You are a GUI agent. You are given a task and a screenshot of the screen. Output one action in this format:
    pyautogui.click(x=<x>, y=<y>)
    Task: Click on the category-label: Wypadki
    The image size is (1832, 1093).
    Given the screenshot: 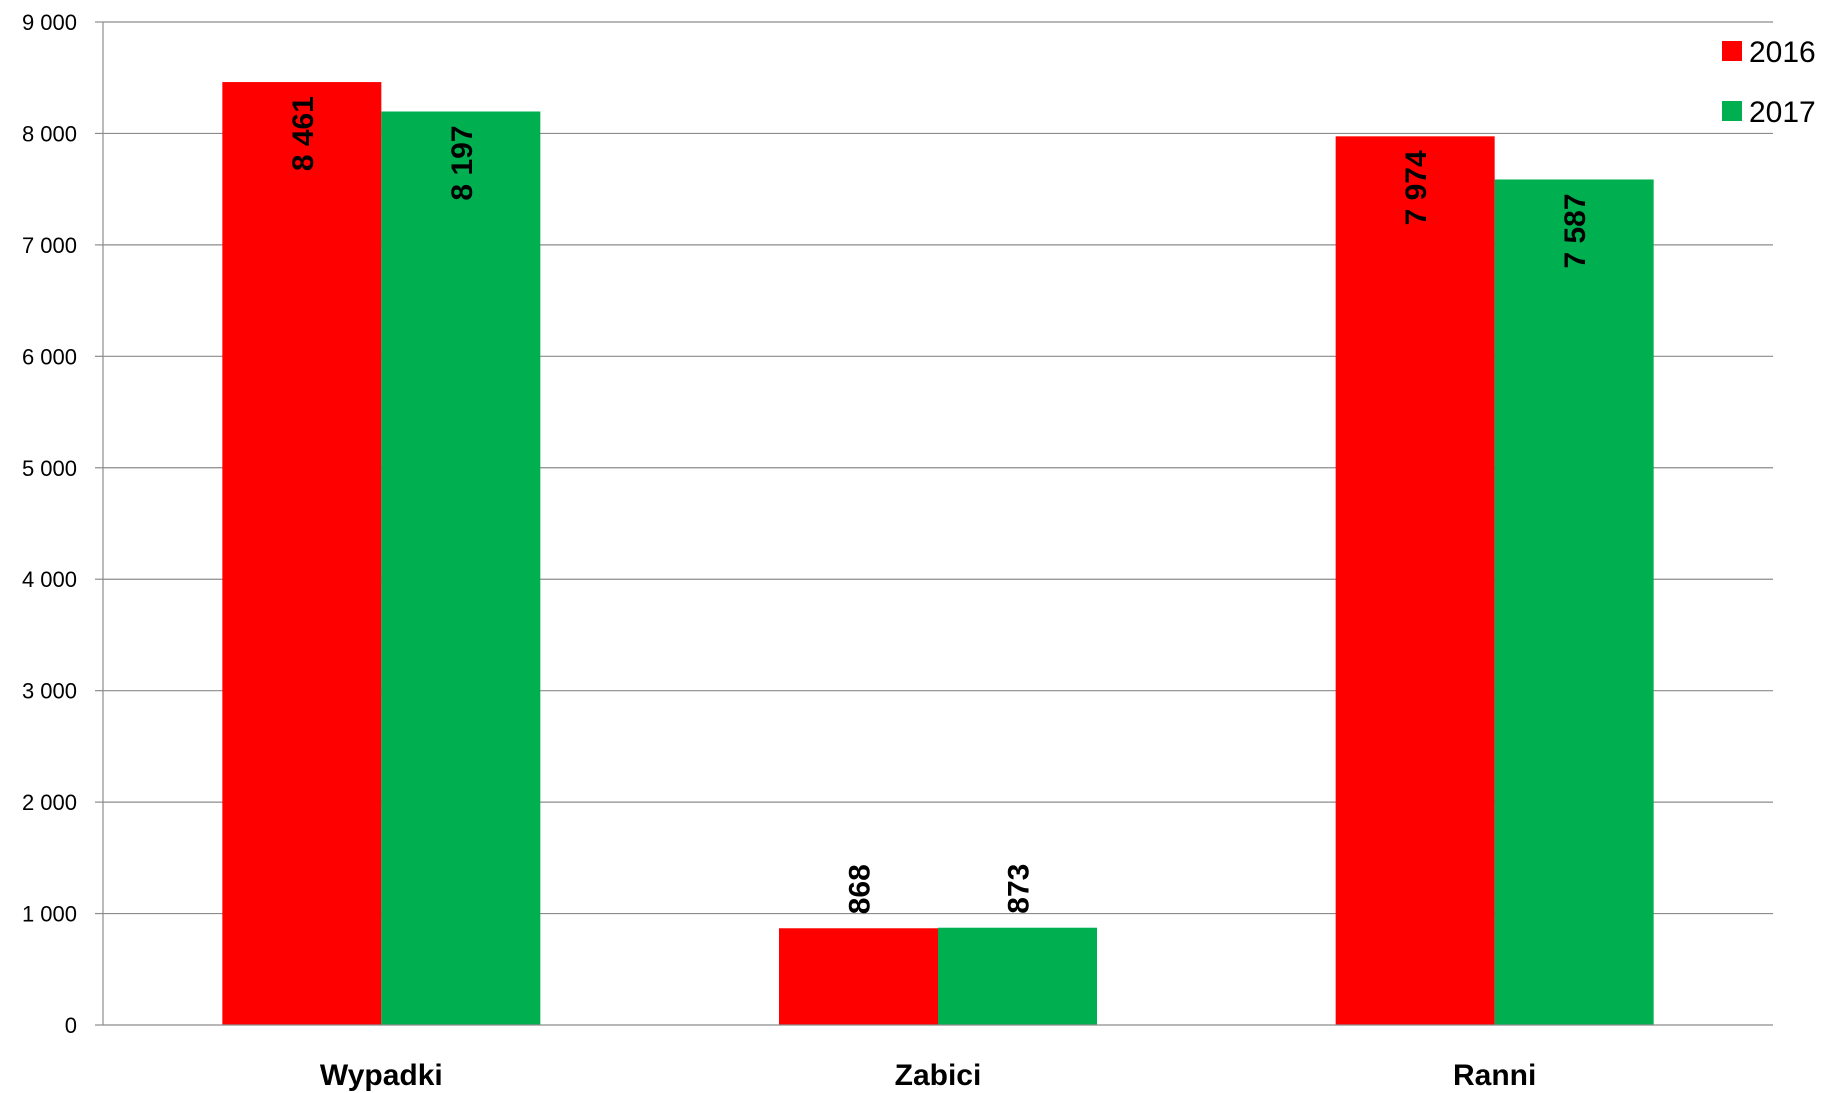 What is the action you would take?
    pyautogui.click(x=381, y=1075)
    